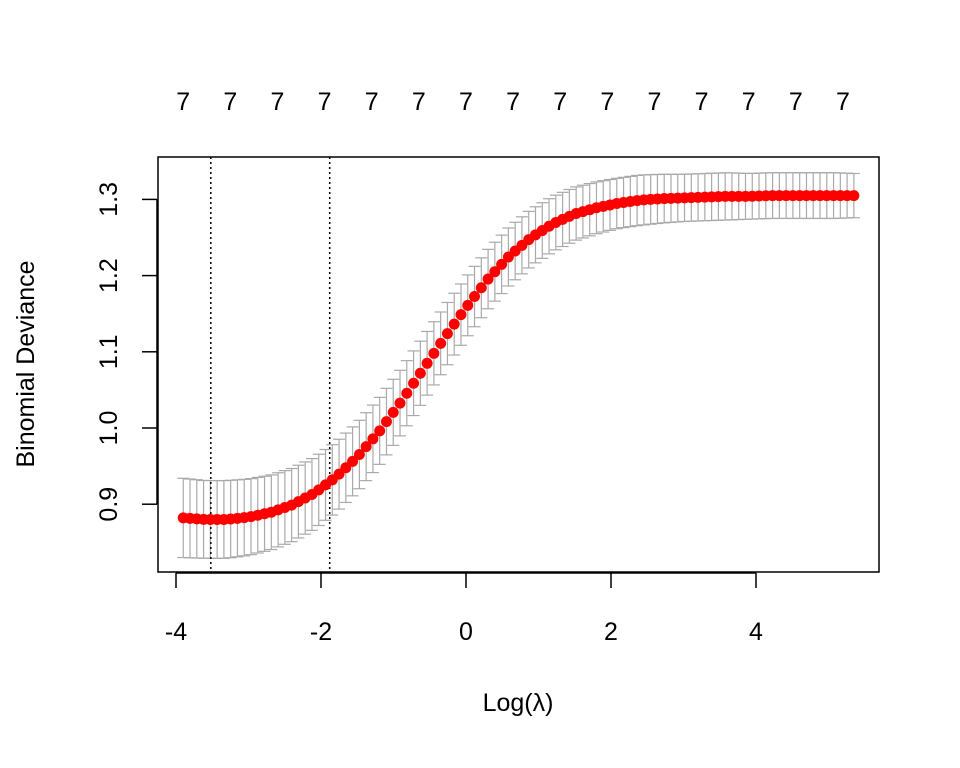 This screenshot has height=768, width=960. What do you see at coordinates (176, 632) in the screenshot?
I see `x-tick-label: -4` at bounding box center [176, 632].